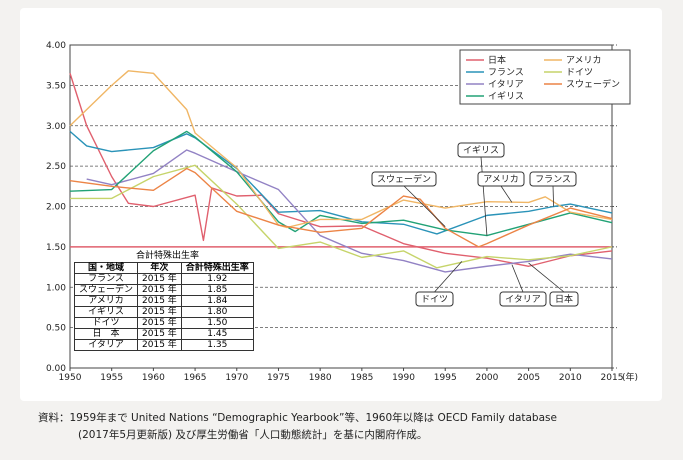 The image size is (683, 460). Describe the element at coordinates (56, 167) in the screenshot. I see `y-tick-label: 2.50` at that location.